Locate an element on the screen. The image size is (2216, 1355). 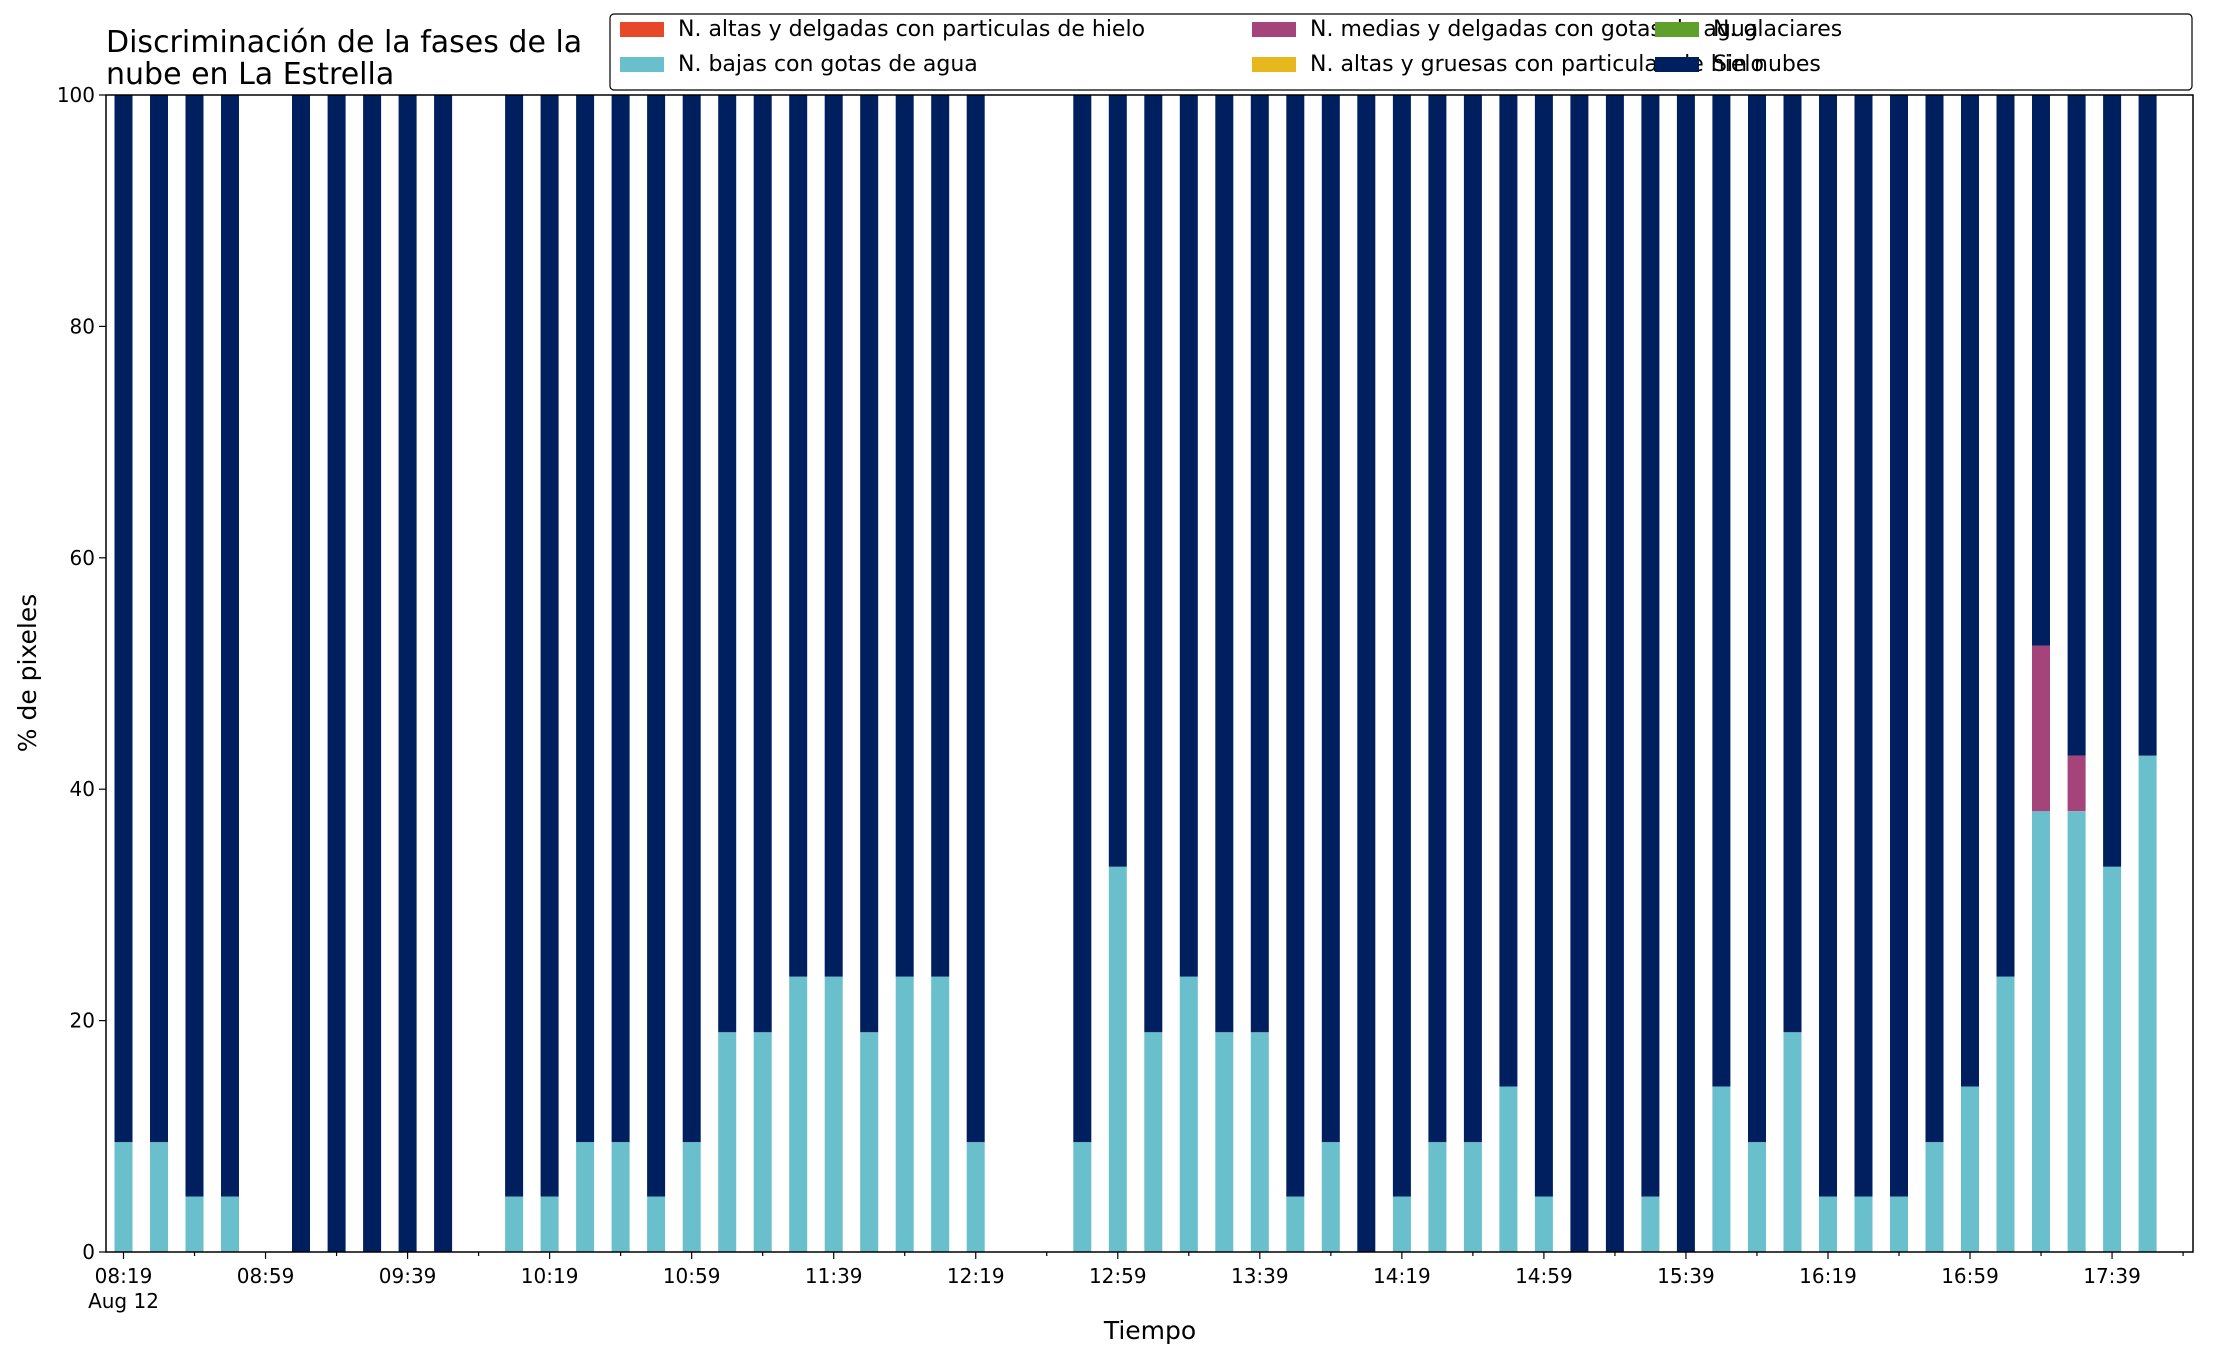
y-axis: 0 20 40 60 80 100 is located at coordinates (81, 673).